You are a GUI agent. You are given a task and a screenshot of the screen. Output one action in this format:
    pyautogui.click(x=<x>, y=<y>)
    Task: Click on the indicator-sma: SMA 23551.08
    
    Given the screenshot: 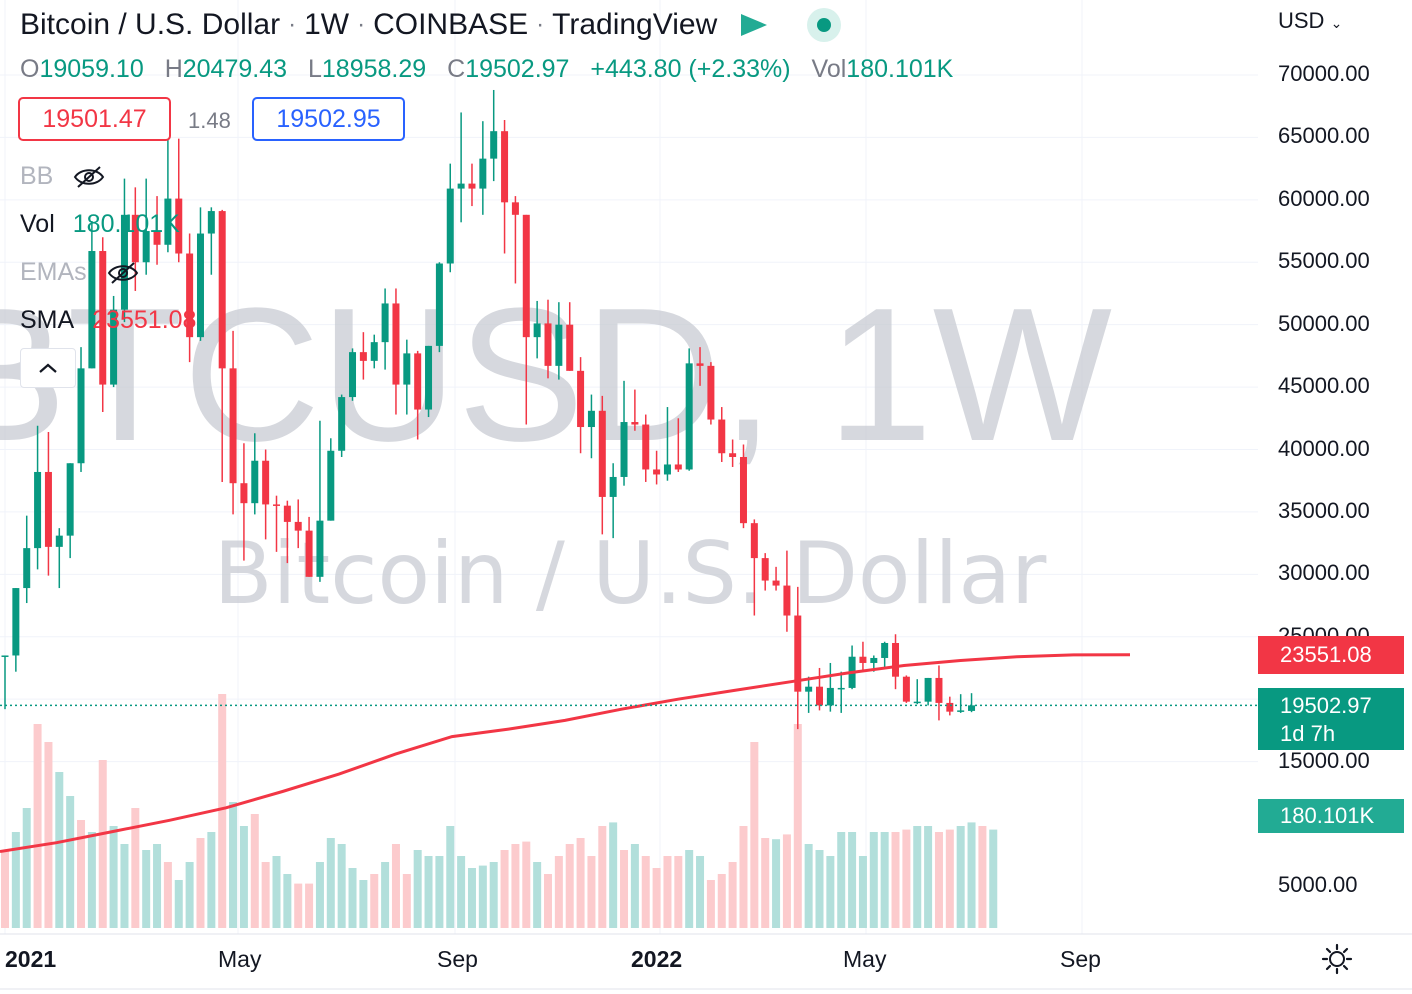 What is the action you would take?
    pyautogui.click(x=108, y=320)
    